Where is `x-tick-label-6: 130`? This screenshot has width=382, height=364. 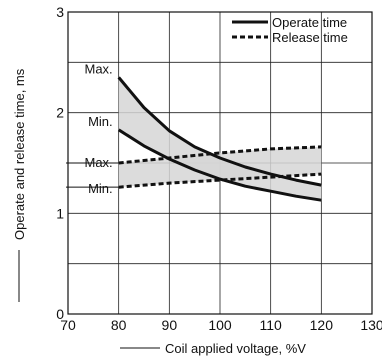
x-tick-label-6: 130 is located at coordinates (371, 325).